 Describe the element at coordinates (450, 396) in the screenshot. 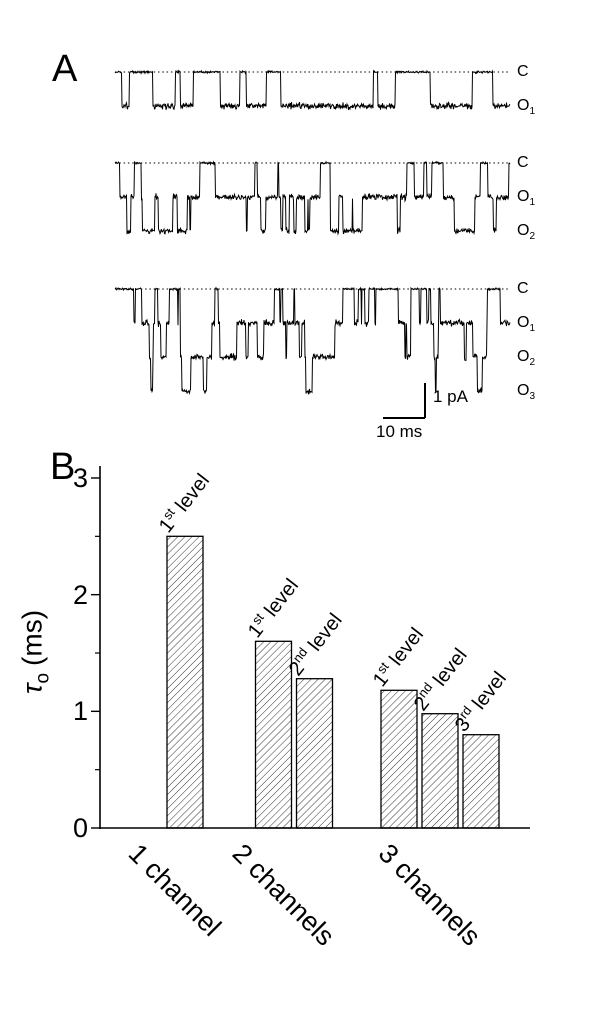

I see `scale-bar-current-label: 1 pA` at that location.